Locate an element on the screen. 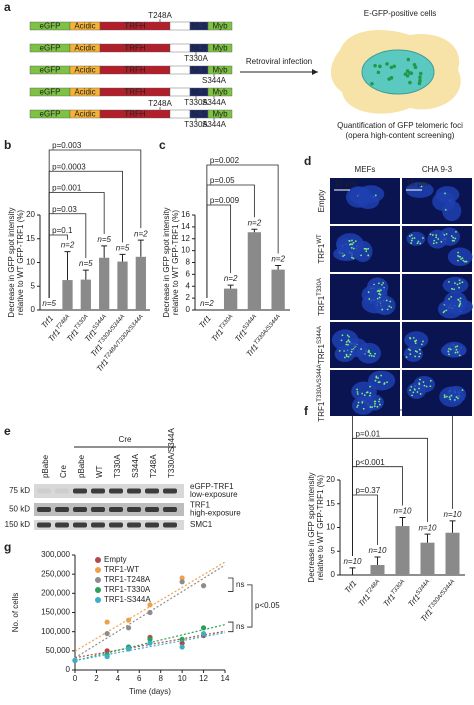 The width and height of the screenshot is (474, 705). n-label: n=5 is located at coordinates (123, 248).